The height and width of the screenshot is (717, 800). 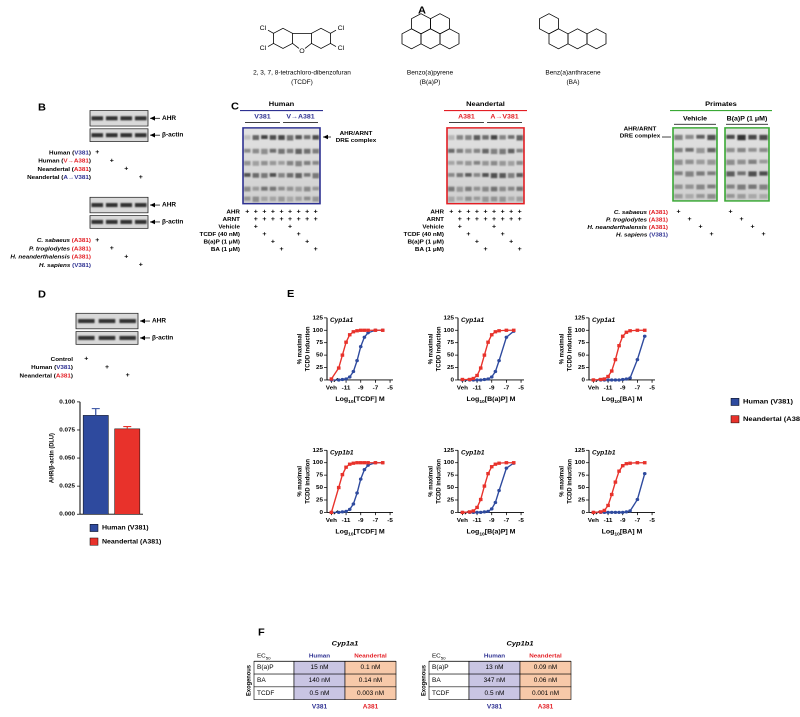 What do you see at coordinates (617, 228) in the screenshot?
I see `label-part: H. neanderthalensis` at bounding box center [617, 228].